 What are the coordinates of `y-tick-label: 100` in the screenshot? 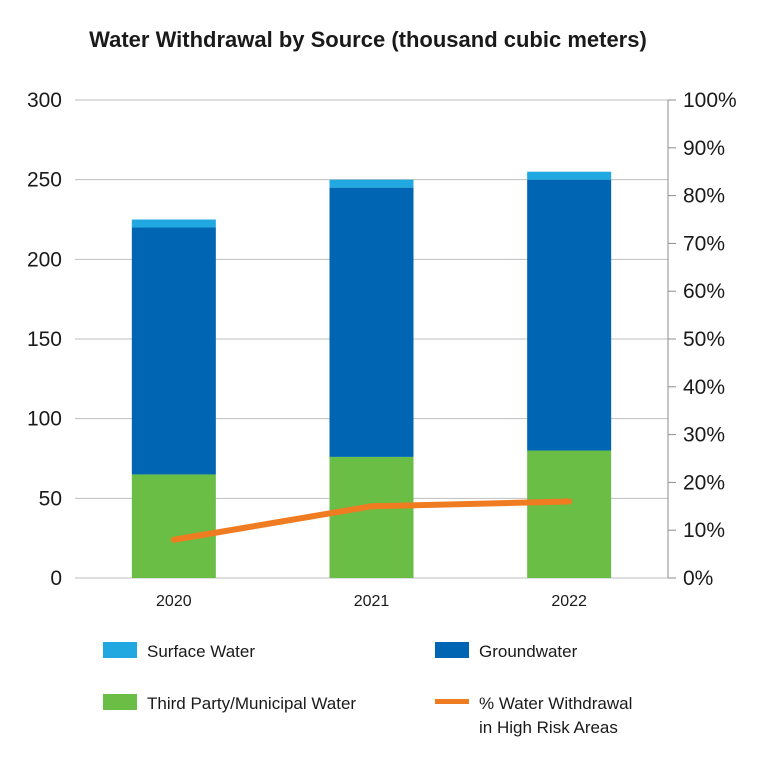 It's located at (44, 419).